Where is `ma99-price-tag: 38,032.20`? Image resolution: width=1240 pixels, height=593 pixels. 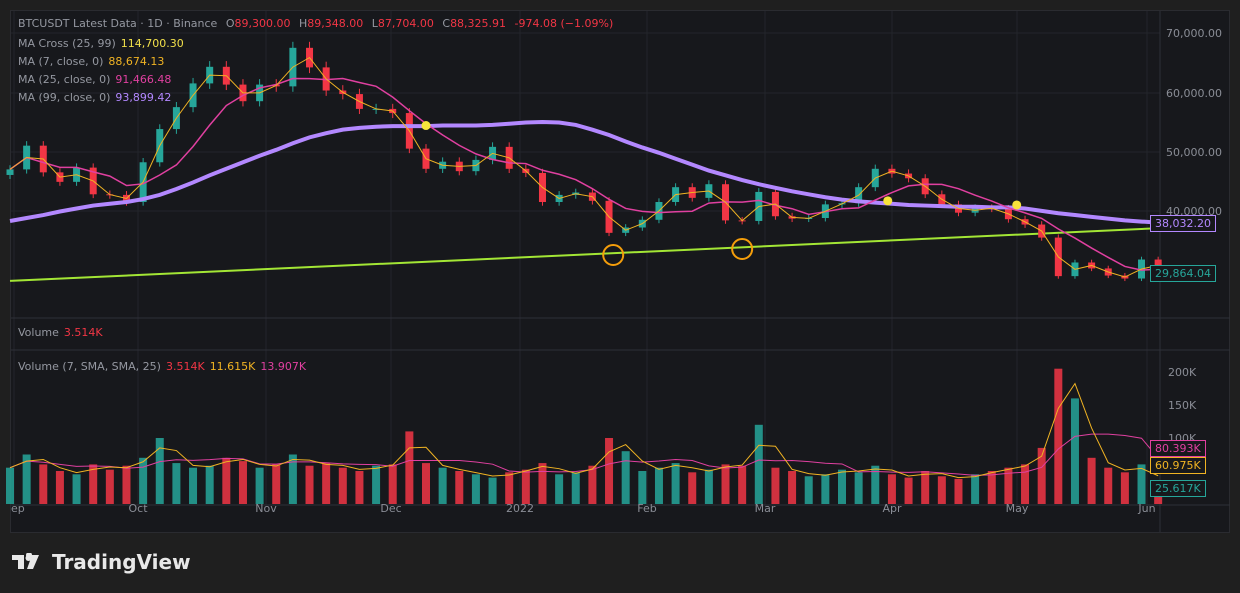 ma99-price-tag: 38,032.20 is located at coordinates (1183, 223).